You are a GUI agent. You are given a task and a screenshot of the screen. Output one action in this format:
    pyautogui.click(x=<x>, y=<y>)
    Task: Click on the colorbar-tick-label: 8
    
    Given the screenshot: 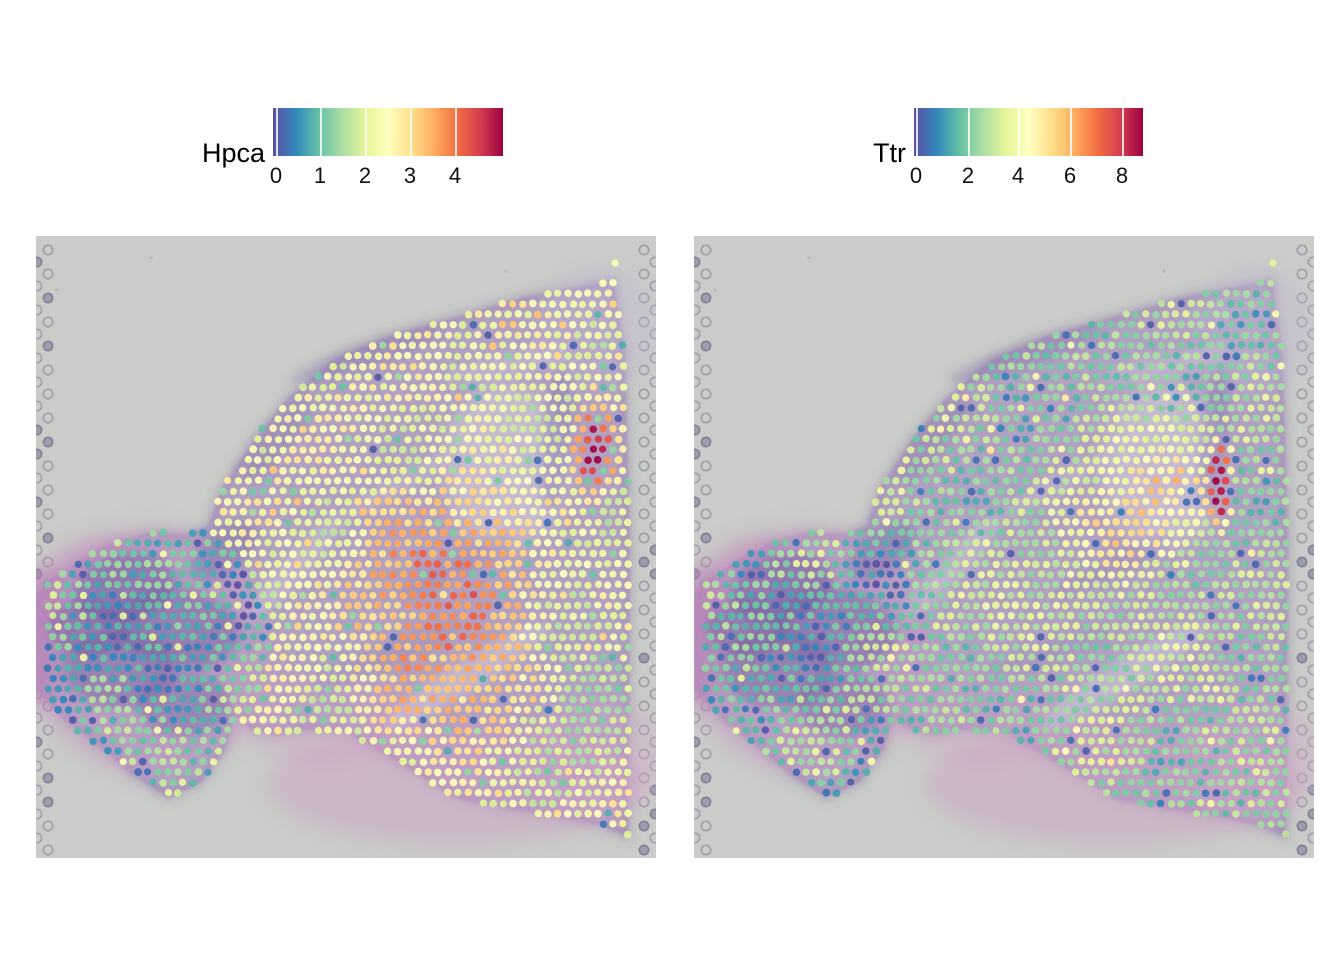 What is the action you would take?
    pyautogui.click(x=1122, y=175)
    